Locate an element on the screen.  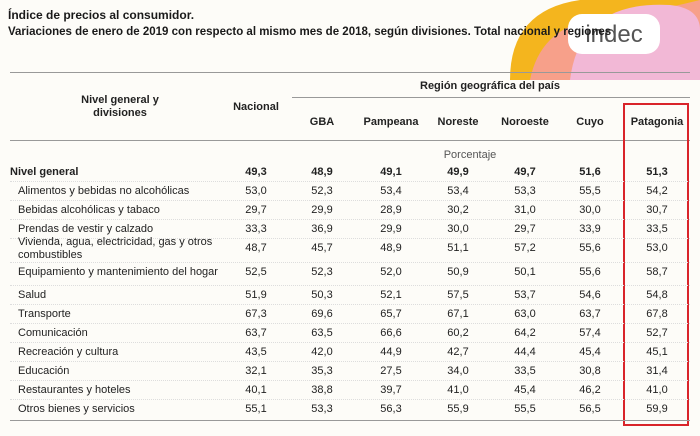
value-cell: 48,7 is located at coordinates (256, 248).